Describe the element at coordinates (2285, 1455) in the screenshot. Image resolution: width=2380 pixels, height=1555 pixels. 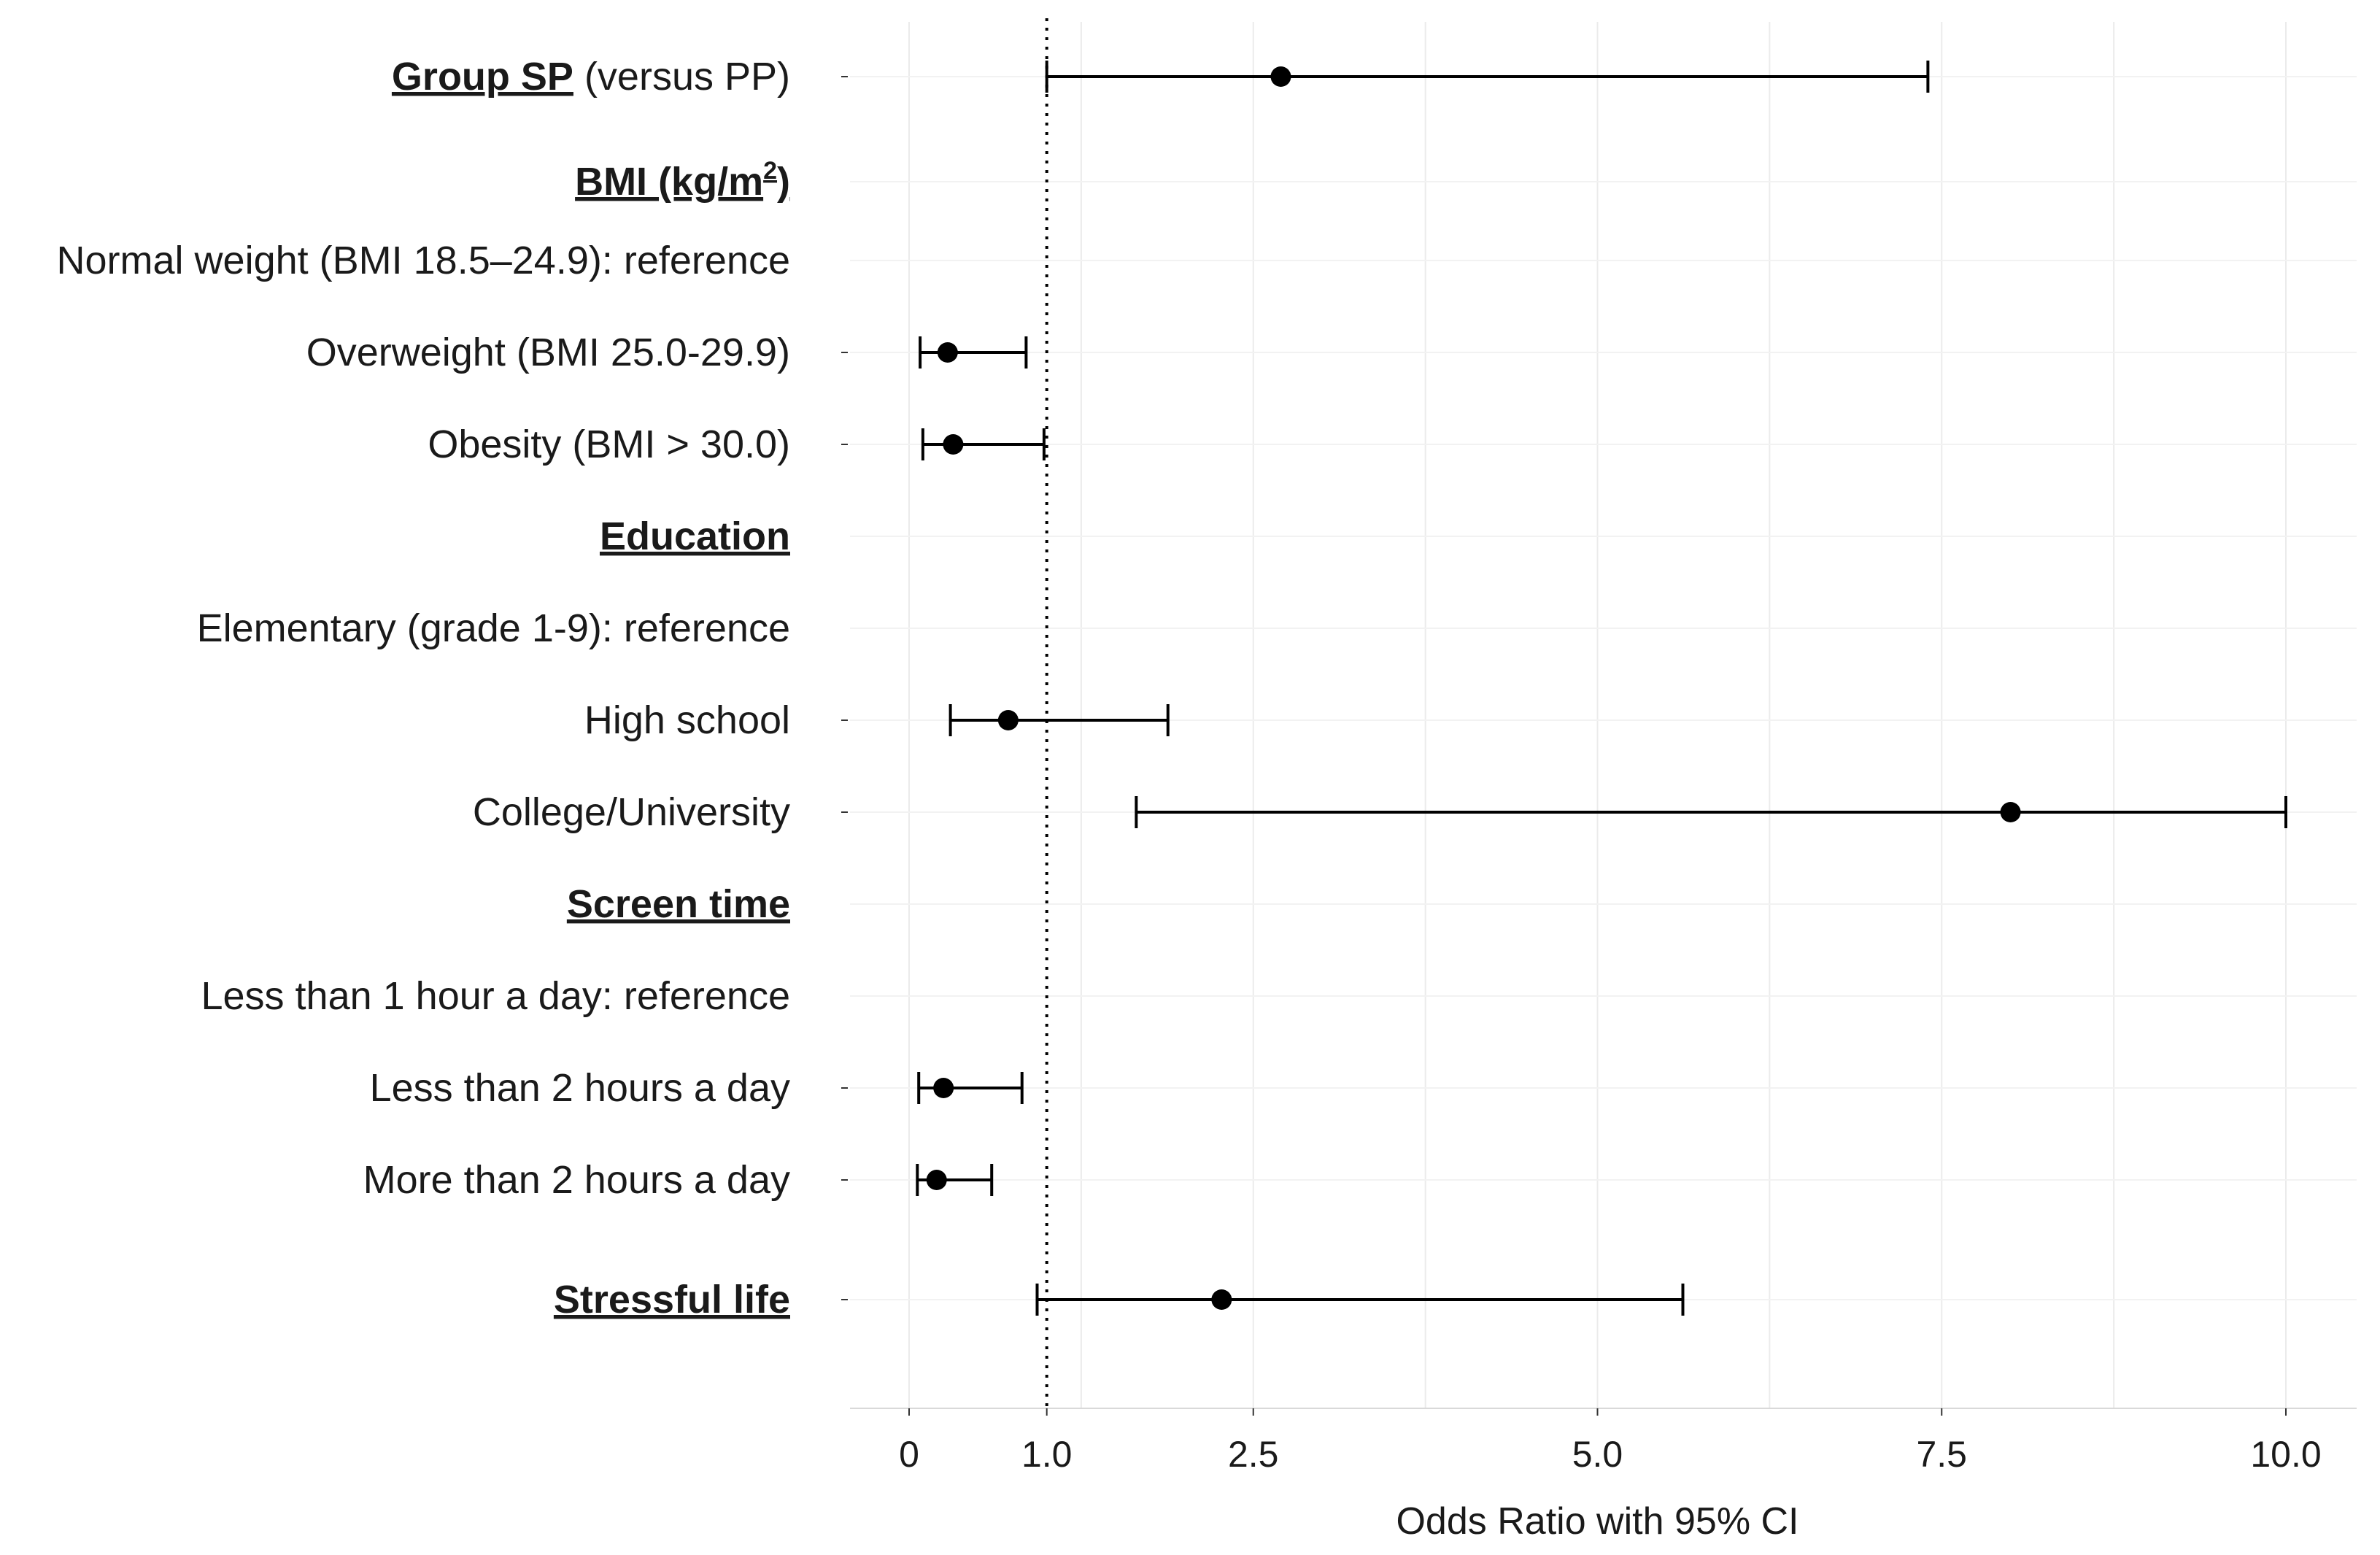
I see `x-tick-label: 10.0` at that location.